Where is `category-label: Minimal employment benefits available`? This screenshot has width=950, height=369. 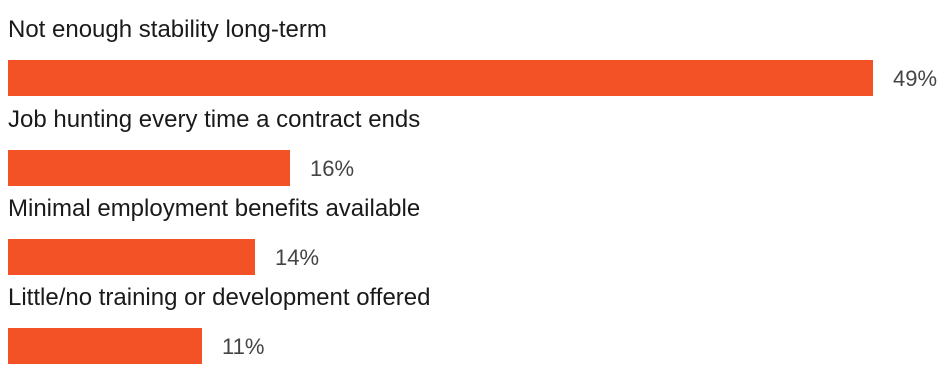 category-label: Minimal employment benefits available is located at coordinates (214, 208).